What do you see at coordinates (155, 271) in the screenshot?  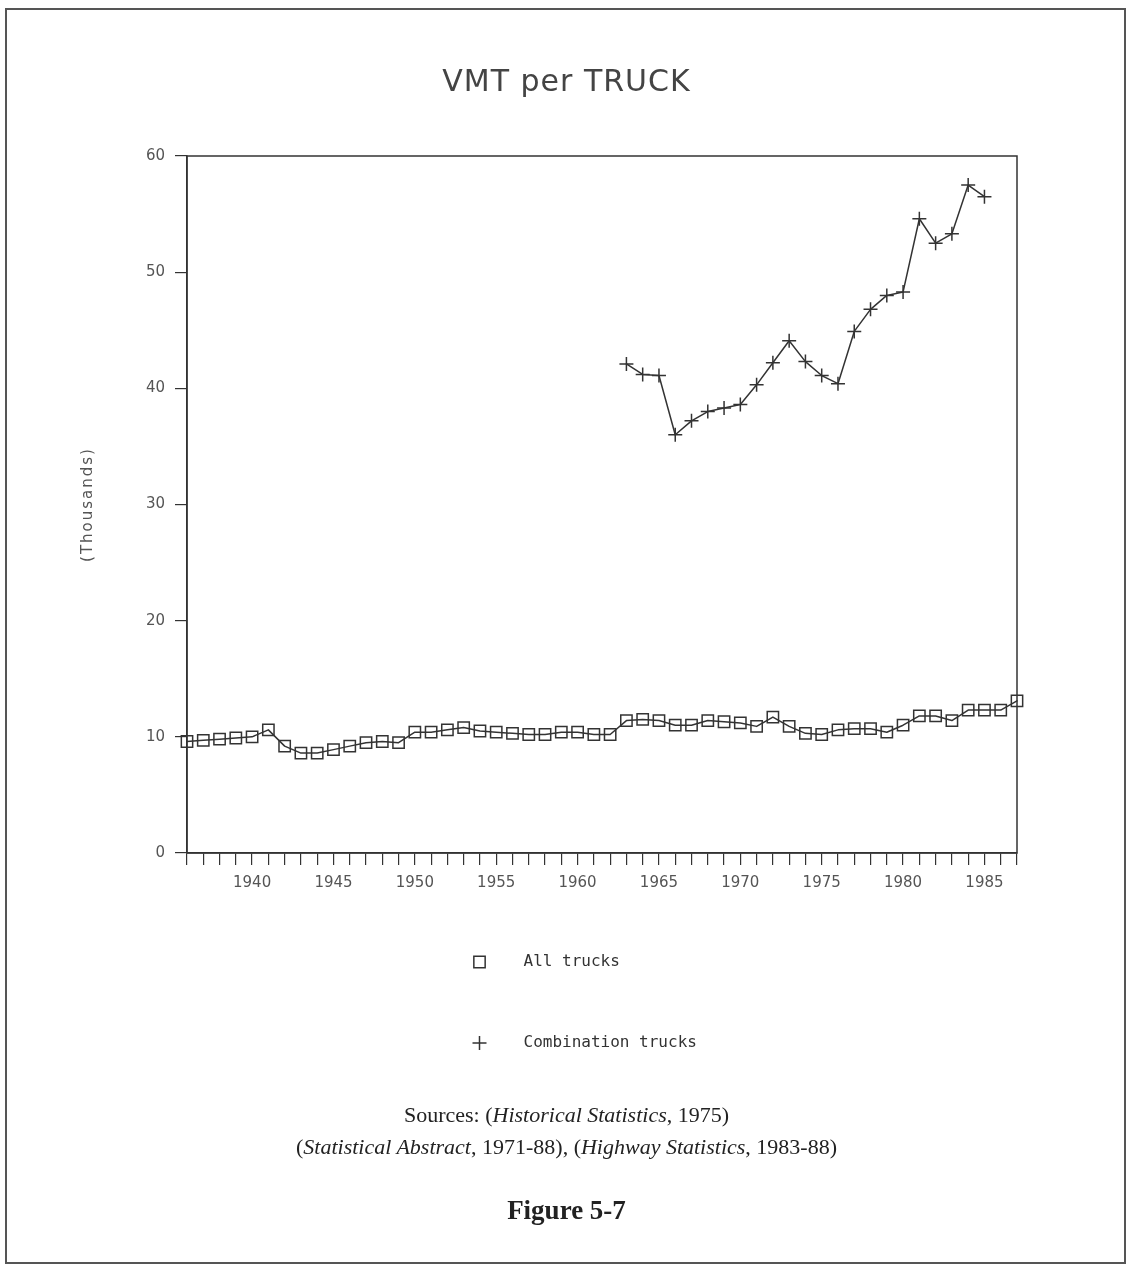 I see `y-tick-label: 50` at bounding box center [155, 271].